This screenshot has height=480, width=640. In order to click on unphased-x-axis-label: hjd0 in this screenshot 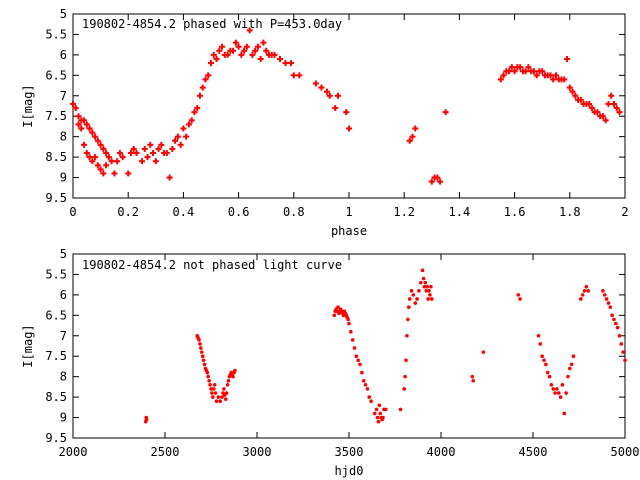, I will do `click(349, 471)`.